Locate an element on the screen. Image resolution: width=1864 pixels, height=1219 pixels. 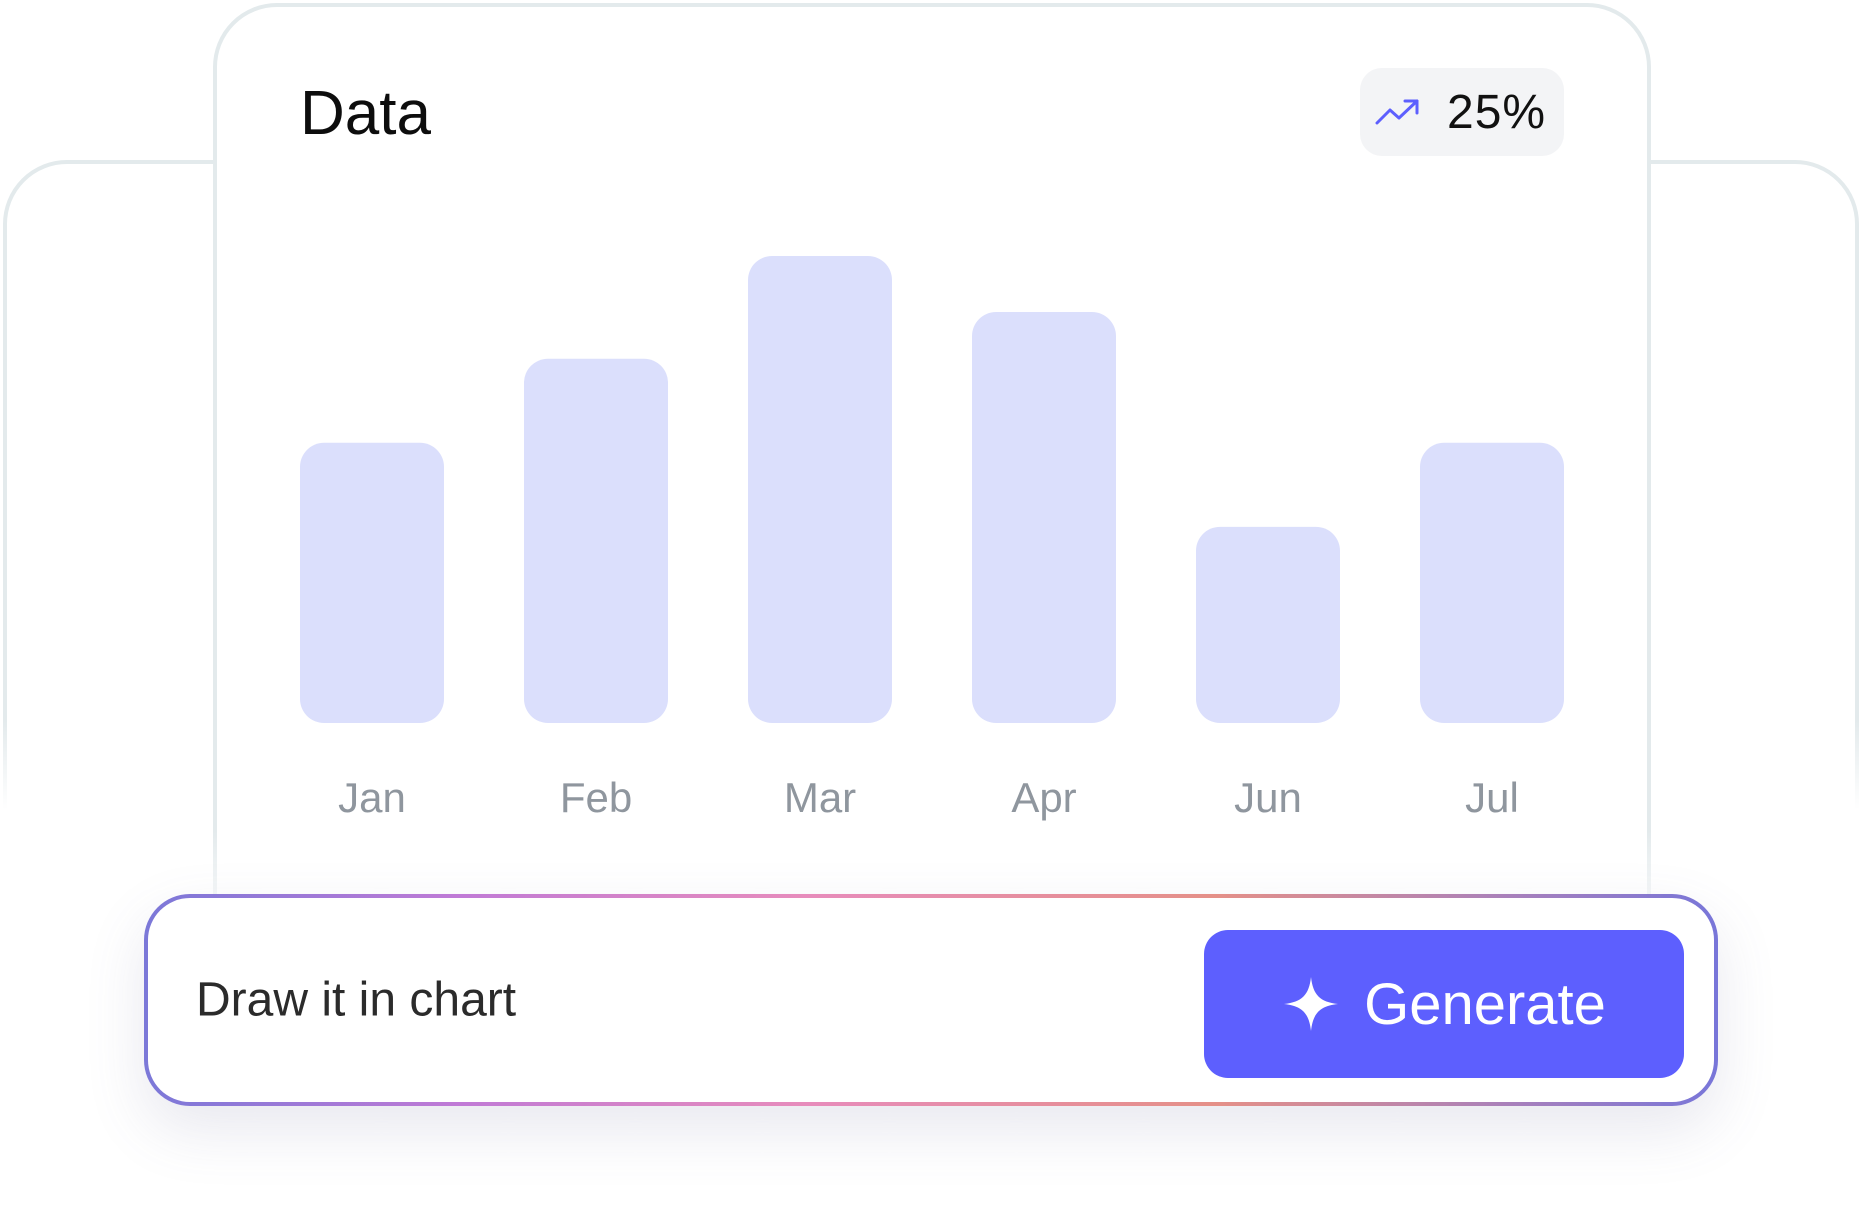
generate-button: Generate is located at coordinates (1444, 1004).